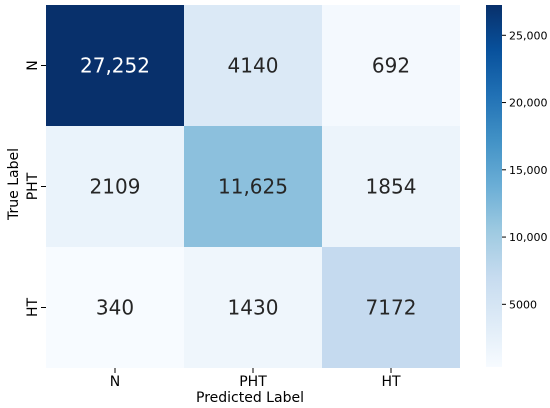  Describe the element at coordinates (14, 184) in the screenshot. I see `y-axis-label: True Label` at that location.